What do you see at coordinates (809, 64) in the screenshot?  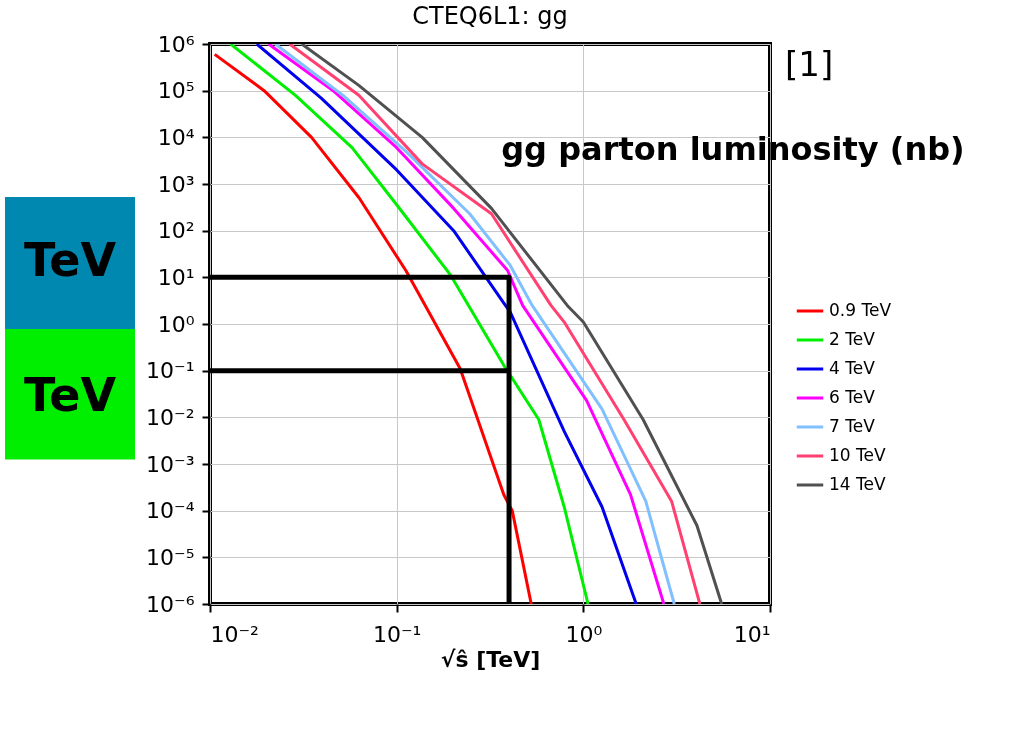 I see `text: [1]` at bounding box center [809, 64].